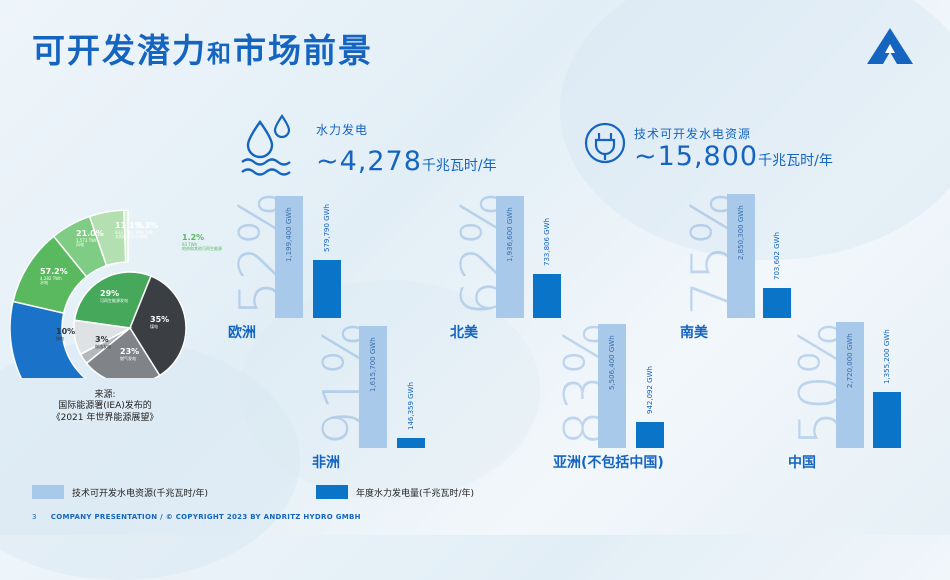  I want to click on tech-resource-bar: 2,850,300 GWh, so click(741, 256).